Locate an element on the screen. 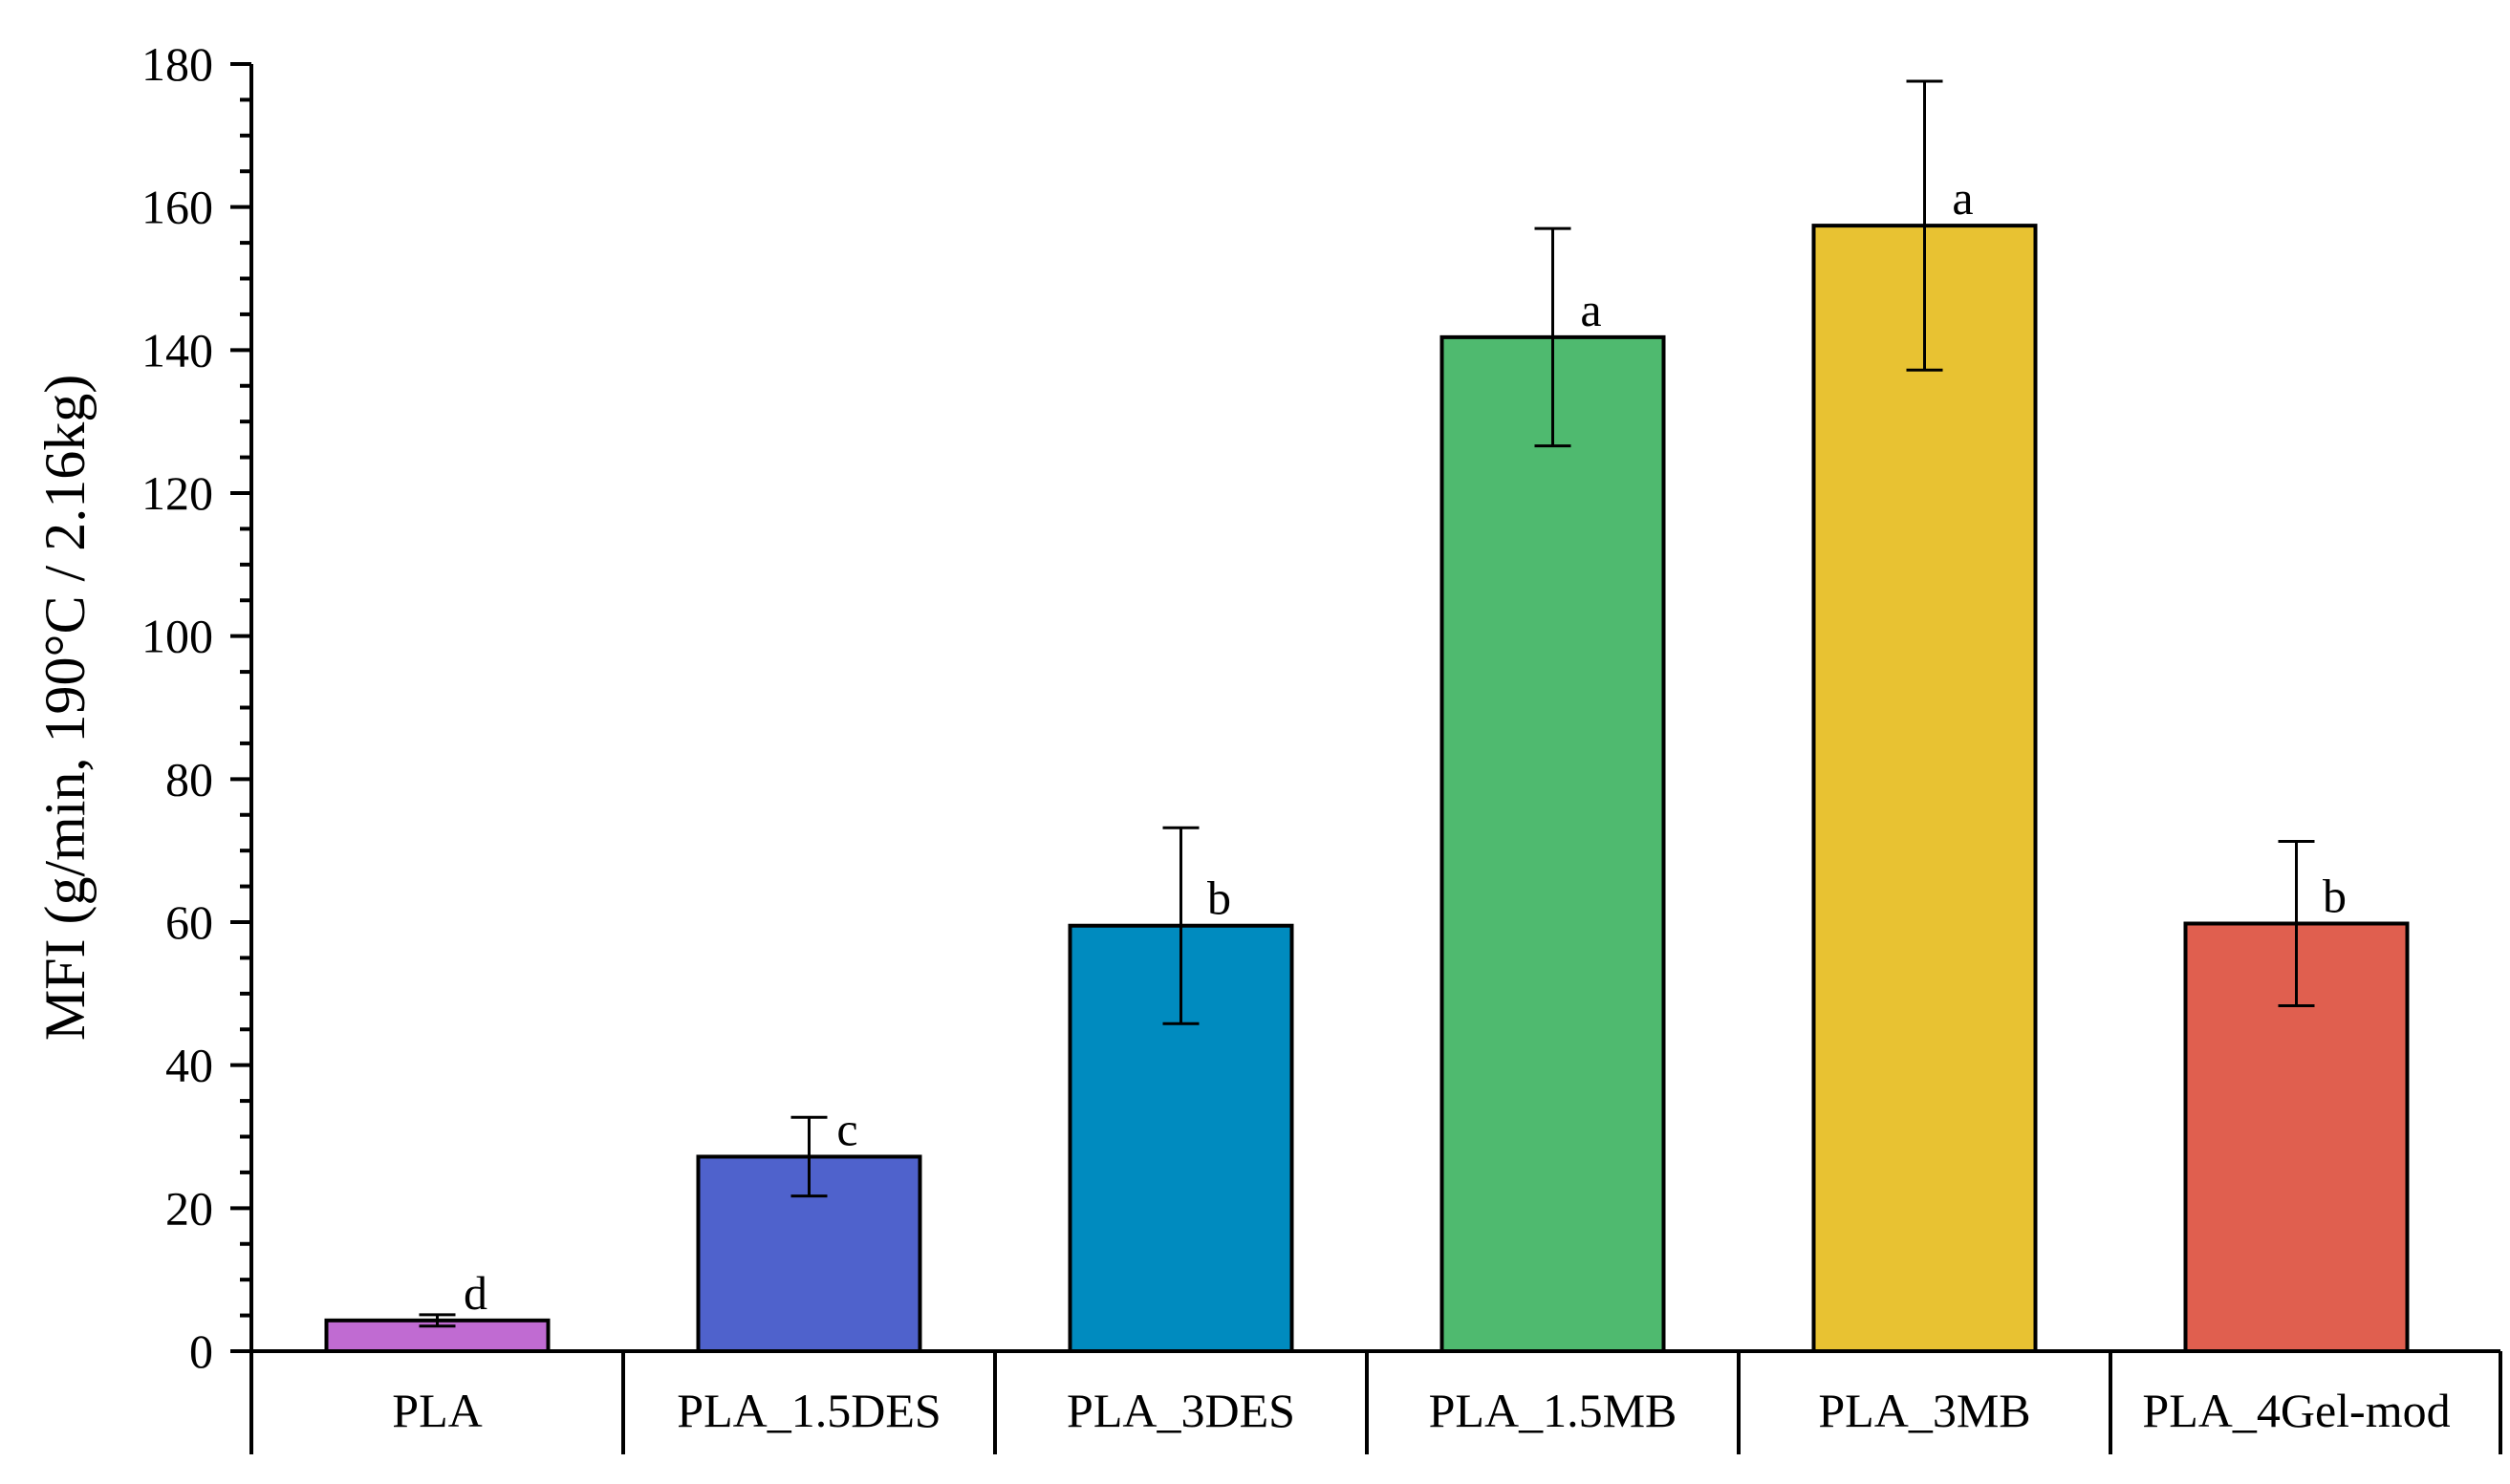 The image size is (2510, 1484). category-label-PLA: PLA is located at coordinates (437, 1411).